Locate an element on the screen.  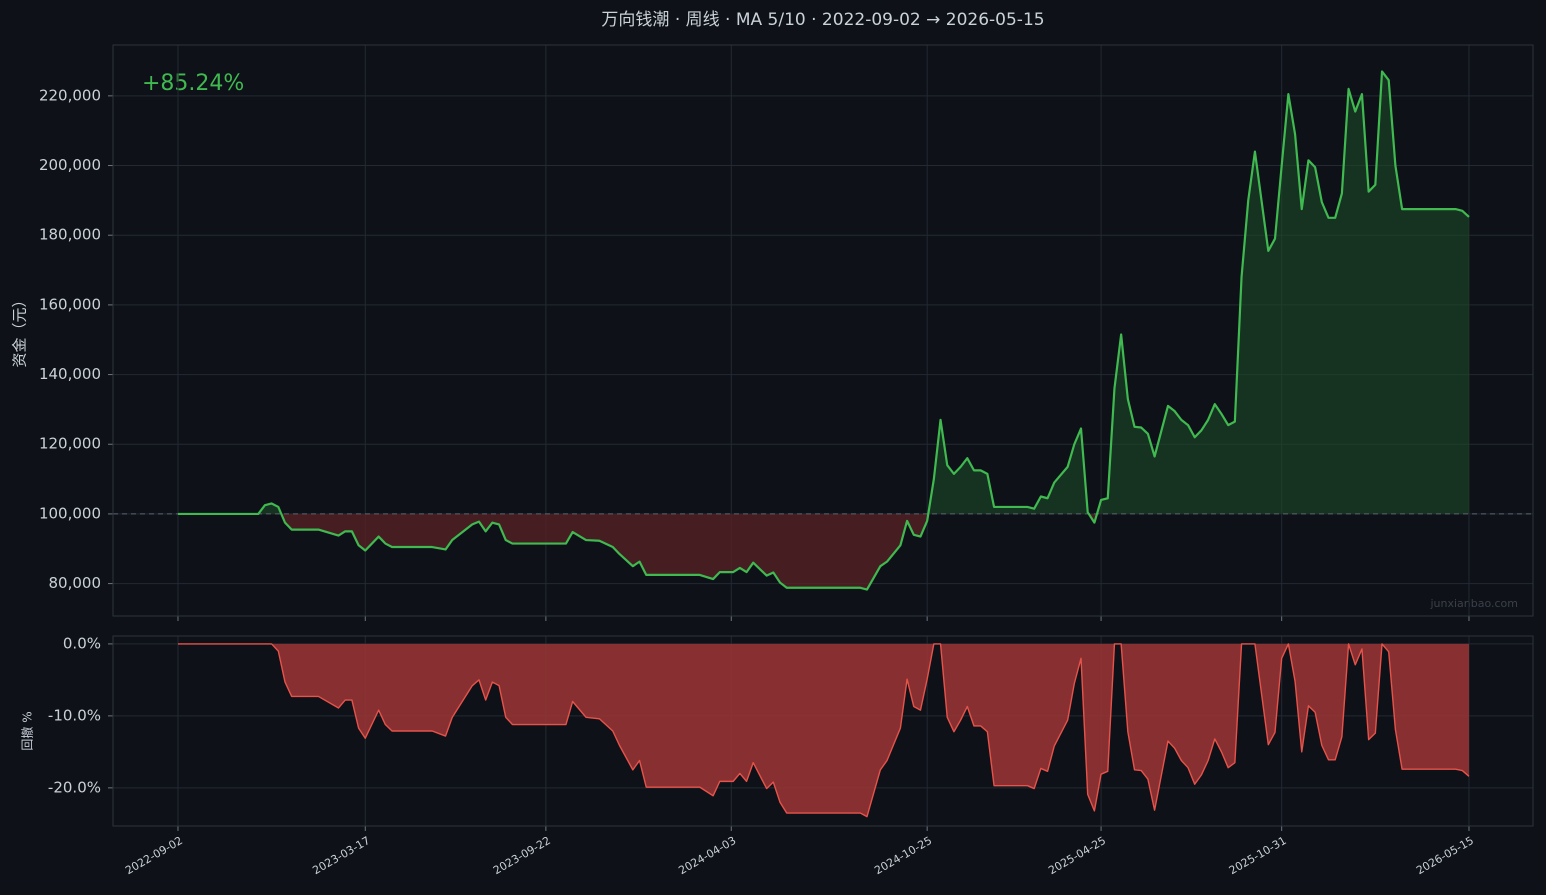
y-tick-label: 80,000 is located at coordinates (75, 583).